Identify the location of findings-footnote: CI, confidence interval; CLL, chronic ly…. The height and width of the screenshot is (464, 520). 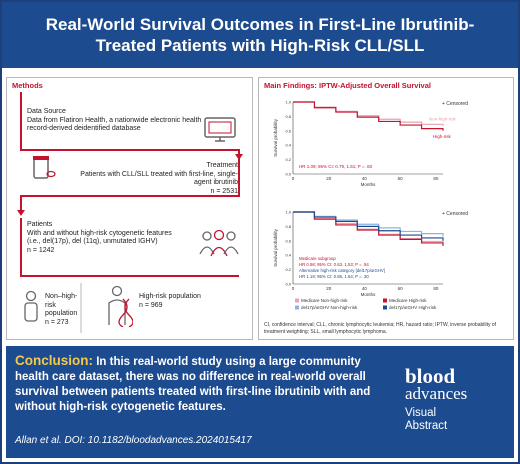
(380, 328).